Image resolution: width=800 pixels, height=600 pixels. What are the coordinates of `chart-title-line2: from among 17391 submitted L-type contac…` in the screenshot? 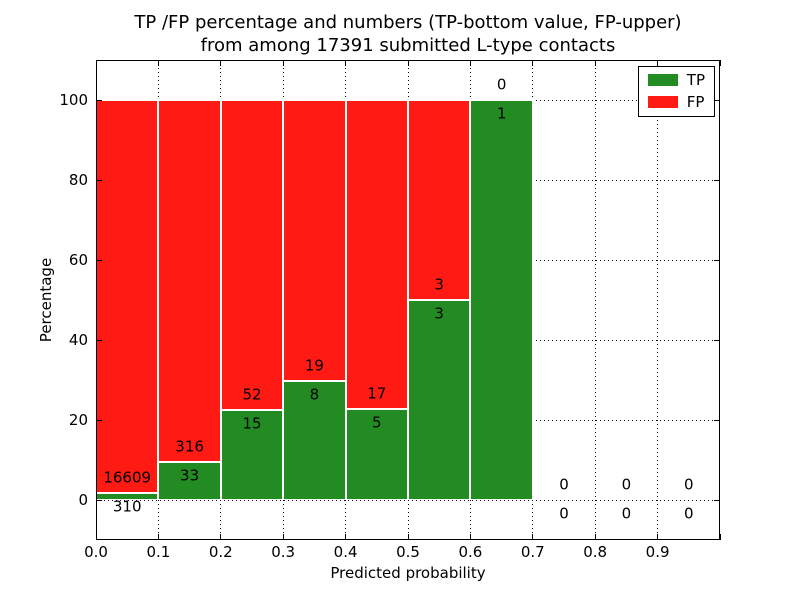 It's located at (408, 45).